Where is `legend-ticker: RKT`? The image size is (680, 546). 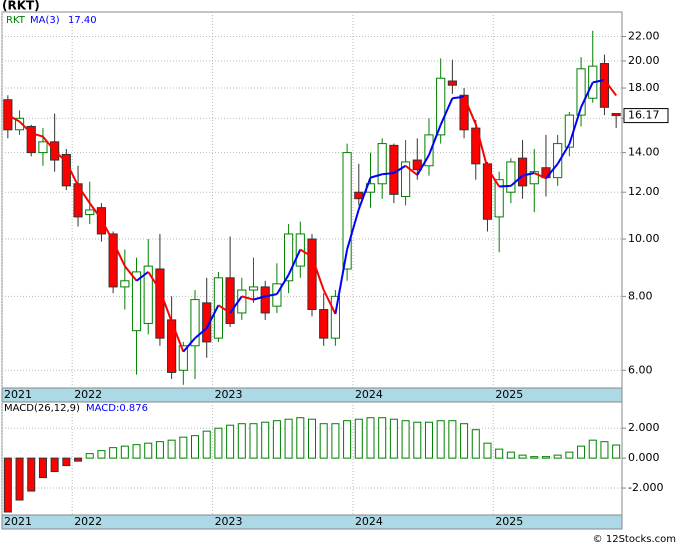
legend-ticker: RKT is located at coordinates (16, 20).